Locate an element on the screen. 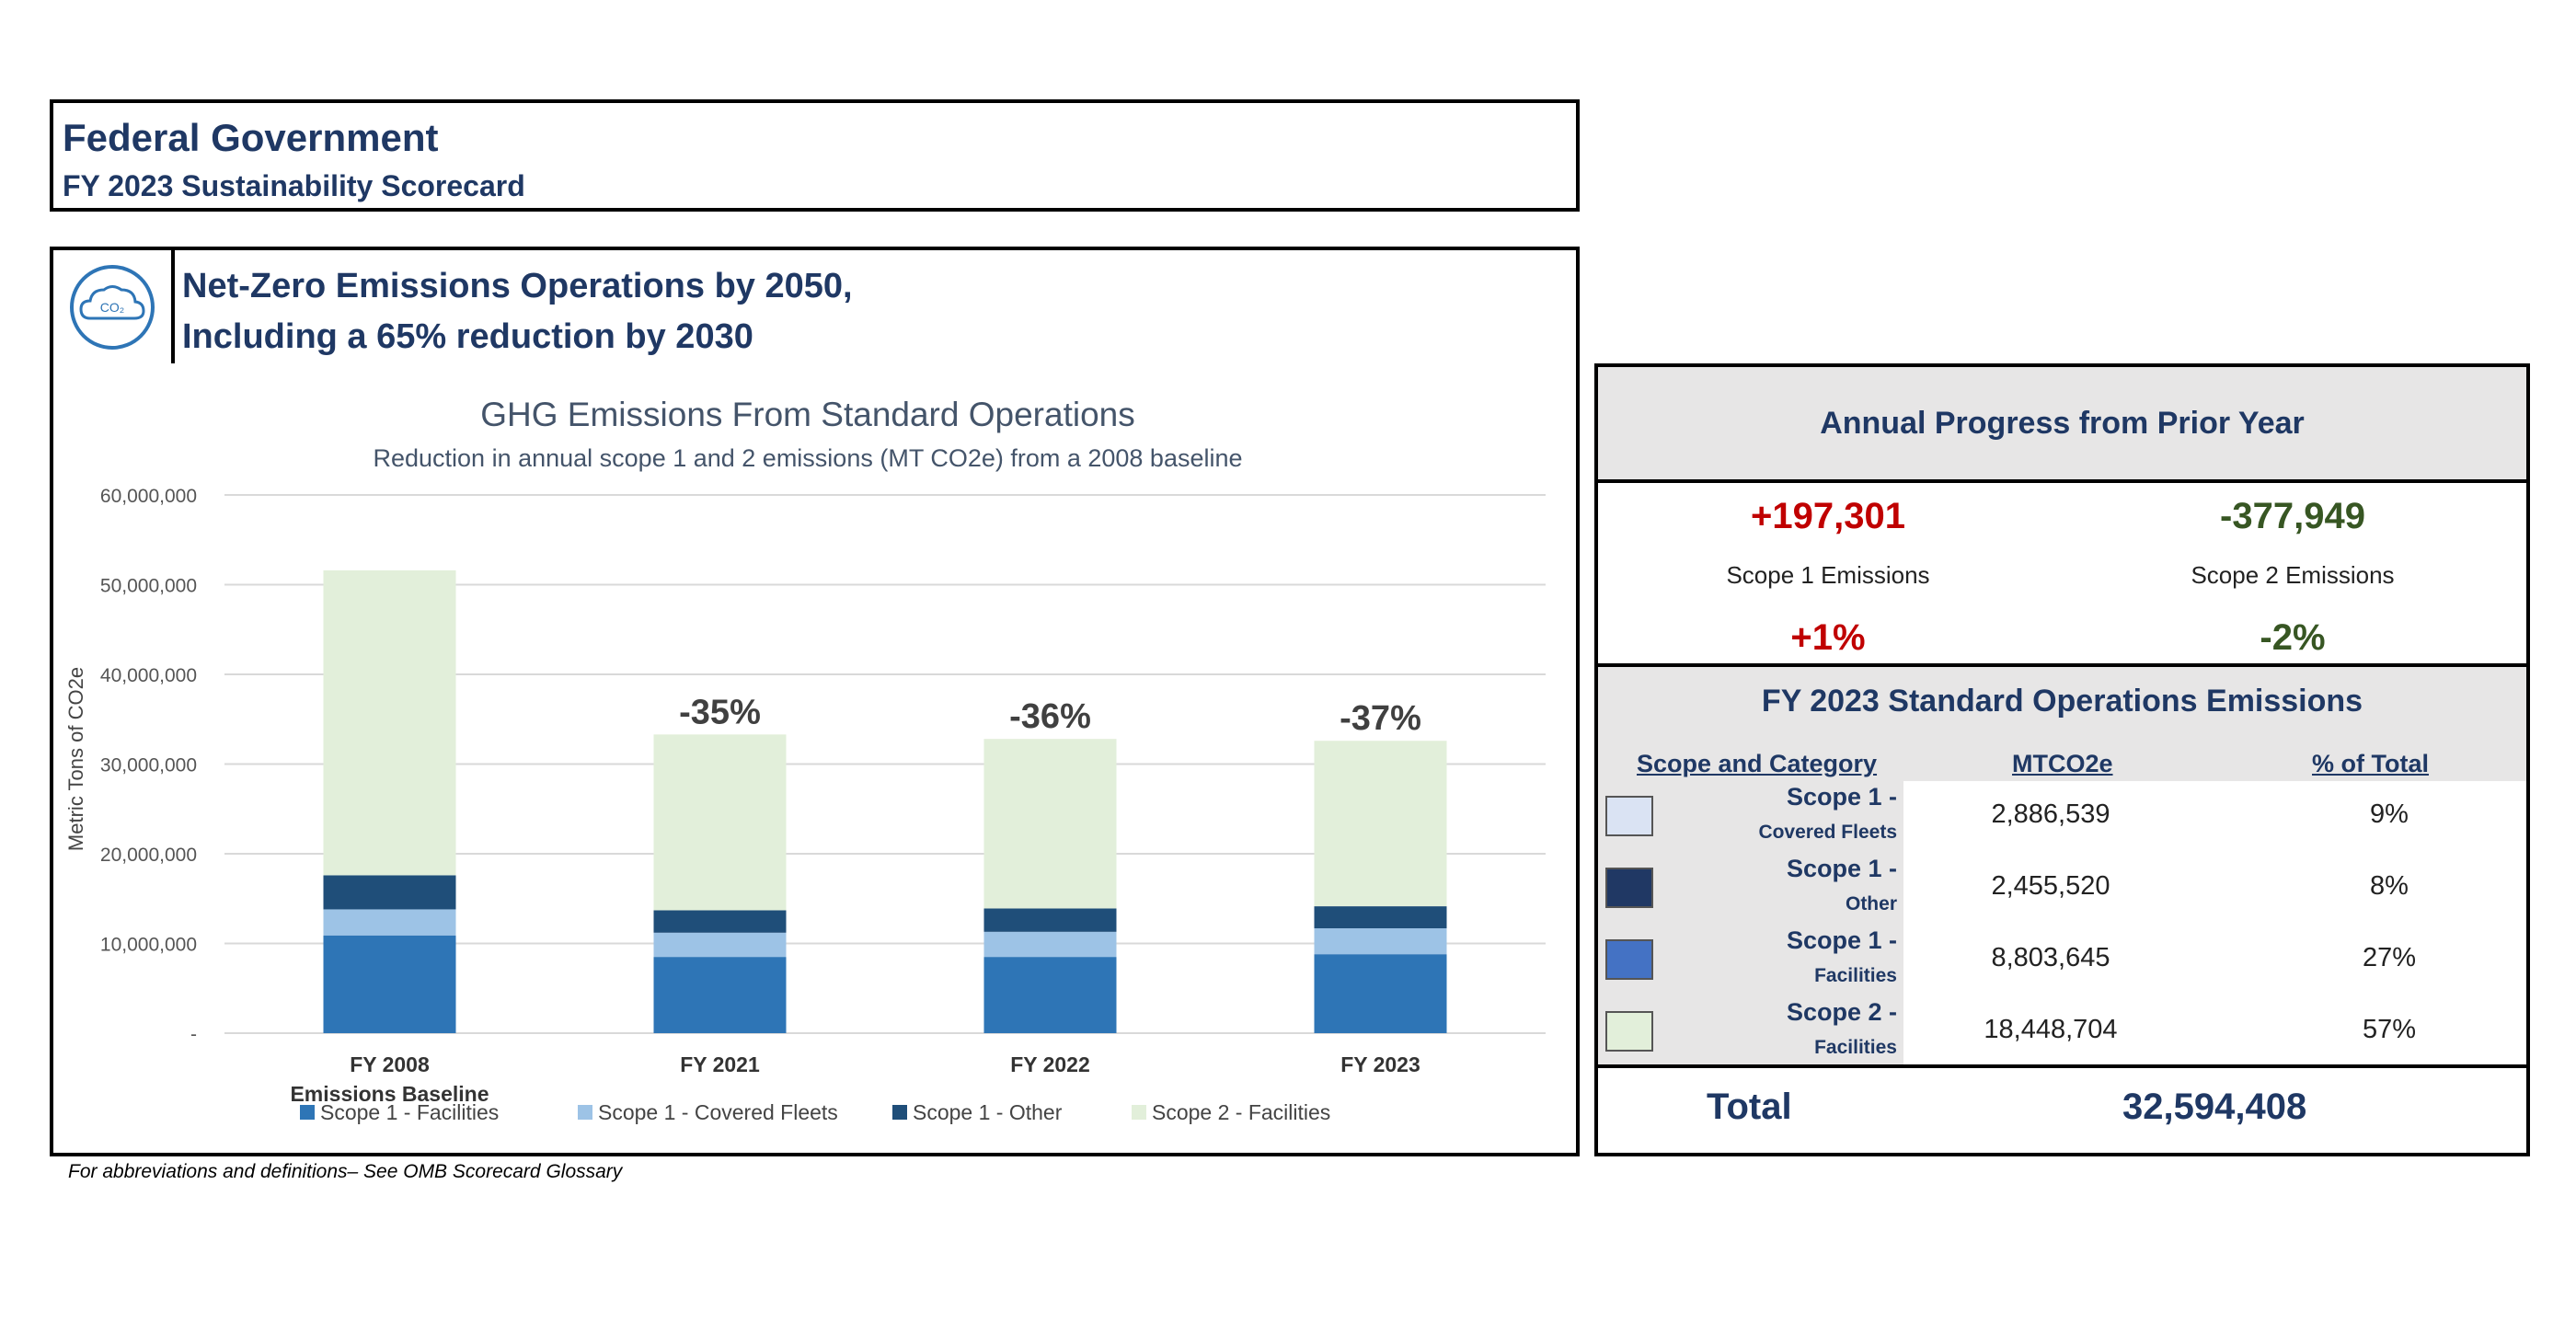  y-tick-label: 10,000,000 is located at coordinates (148, 945).